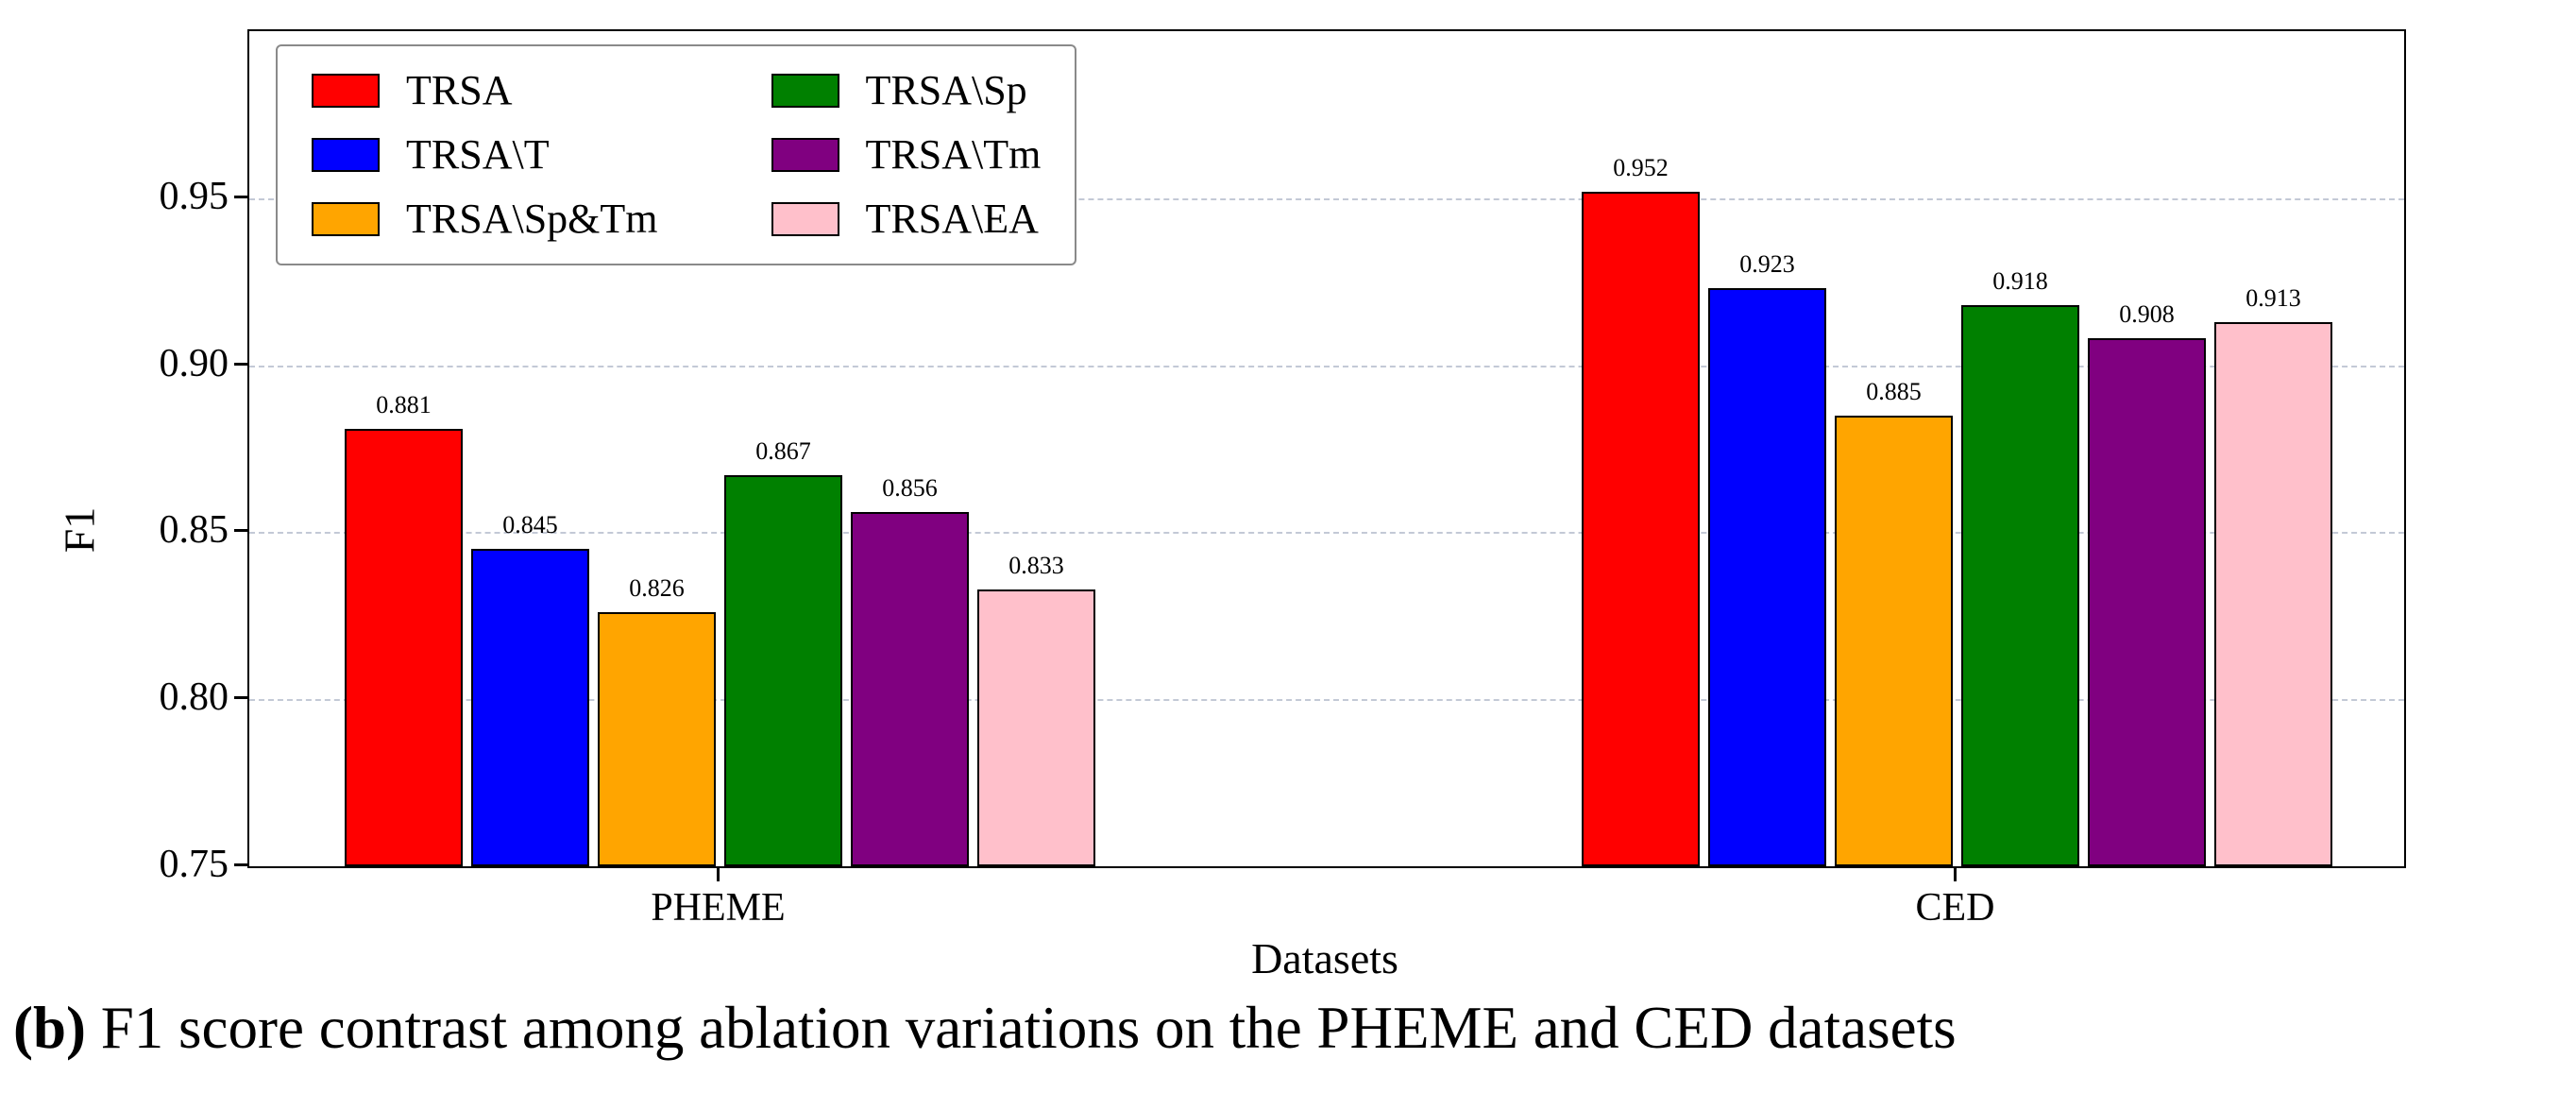 This screenshot has width=2576, height=1093. What do you see at coordinates (657, 739) in the screenshot?
I see `bar-trsa-sp-tm-pheme` at bounding box center [657, 739].